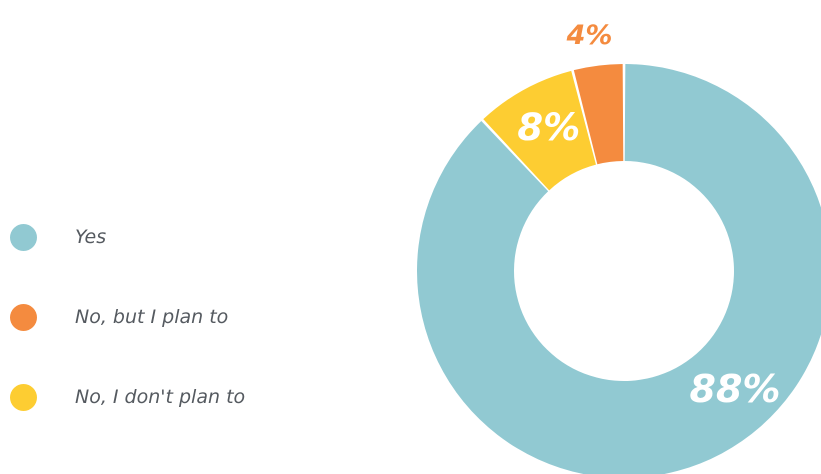 The image size is (821, 474). What do you see at coordinates (598, 114) in the screenshot?
I see `slice-no-but-i-plan-to` at bounding box center [598, 114].